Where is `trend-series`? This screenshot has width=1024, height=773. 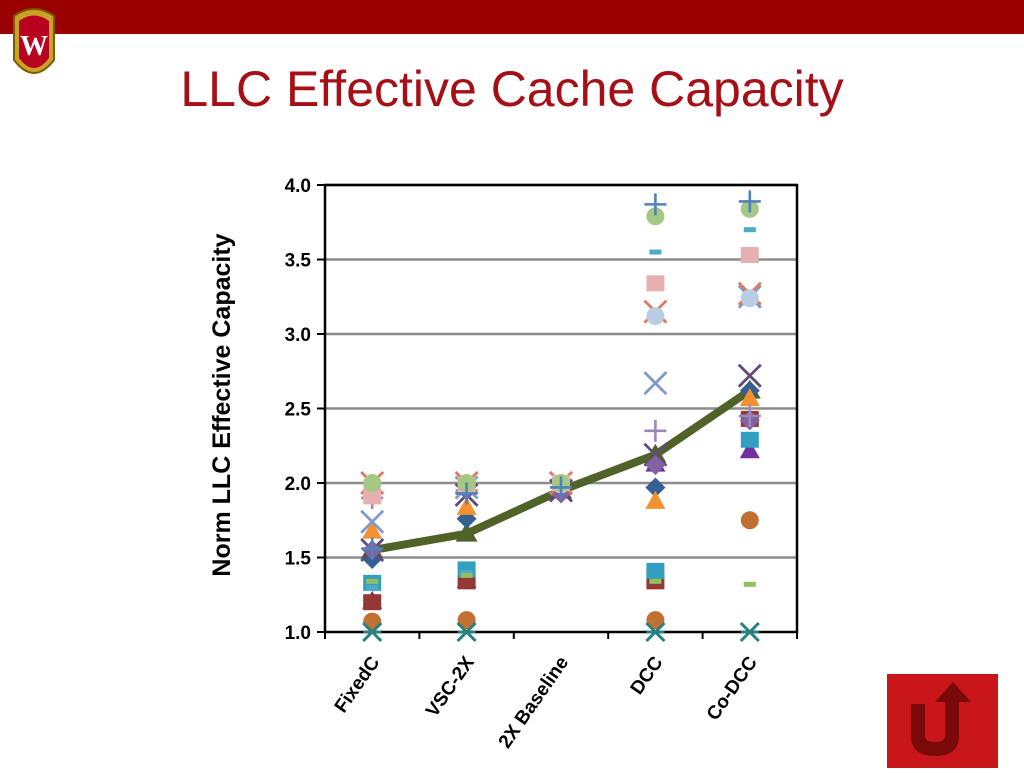 trend-series is located at coordinates (561, 469).